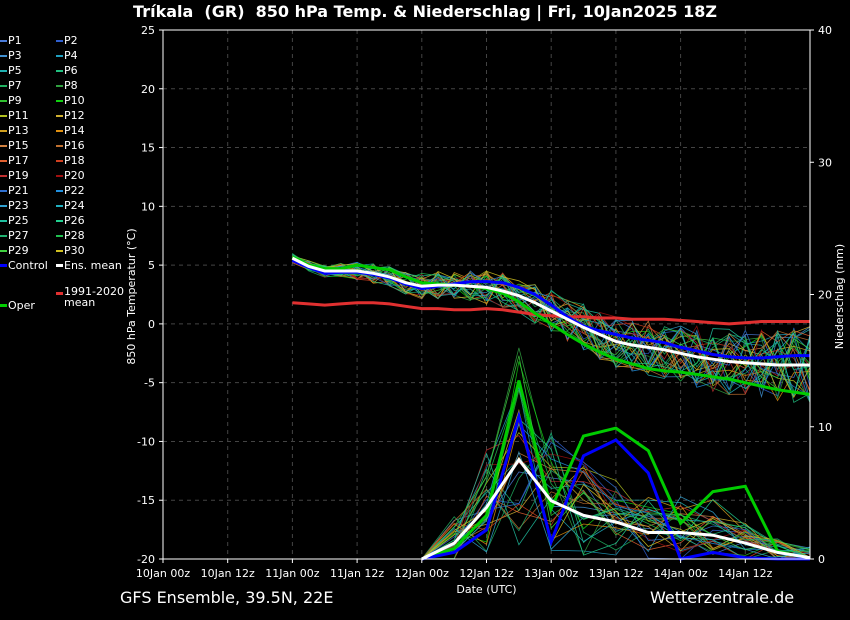  What do you see at coordinates (745, 573) in the screenshot?
I see `x-tick-label: 14Jan 12z` at bounding box center [745, 573].